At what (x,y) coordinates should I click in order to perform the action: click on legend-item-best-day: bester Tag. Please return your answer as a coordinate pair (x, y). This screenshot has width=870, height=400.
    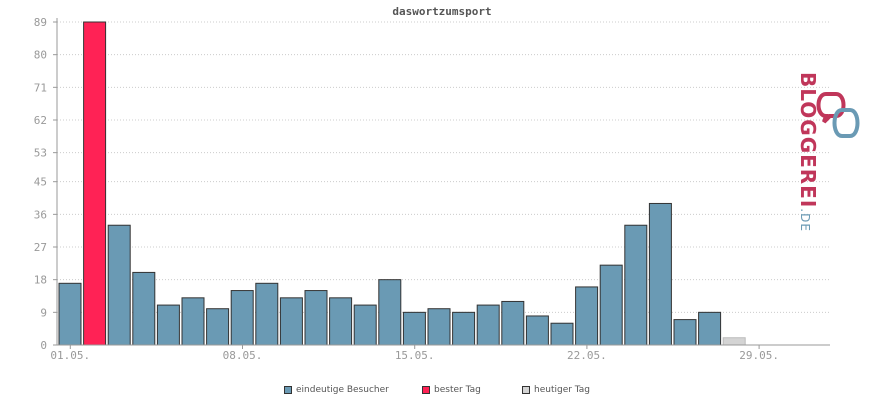
    Looking at the image, I should click on (451, 390).